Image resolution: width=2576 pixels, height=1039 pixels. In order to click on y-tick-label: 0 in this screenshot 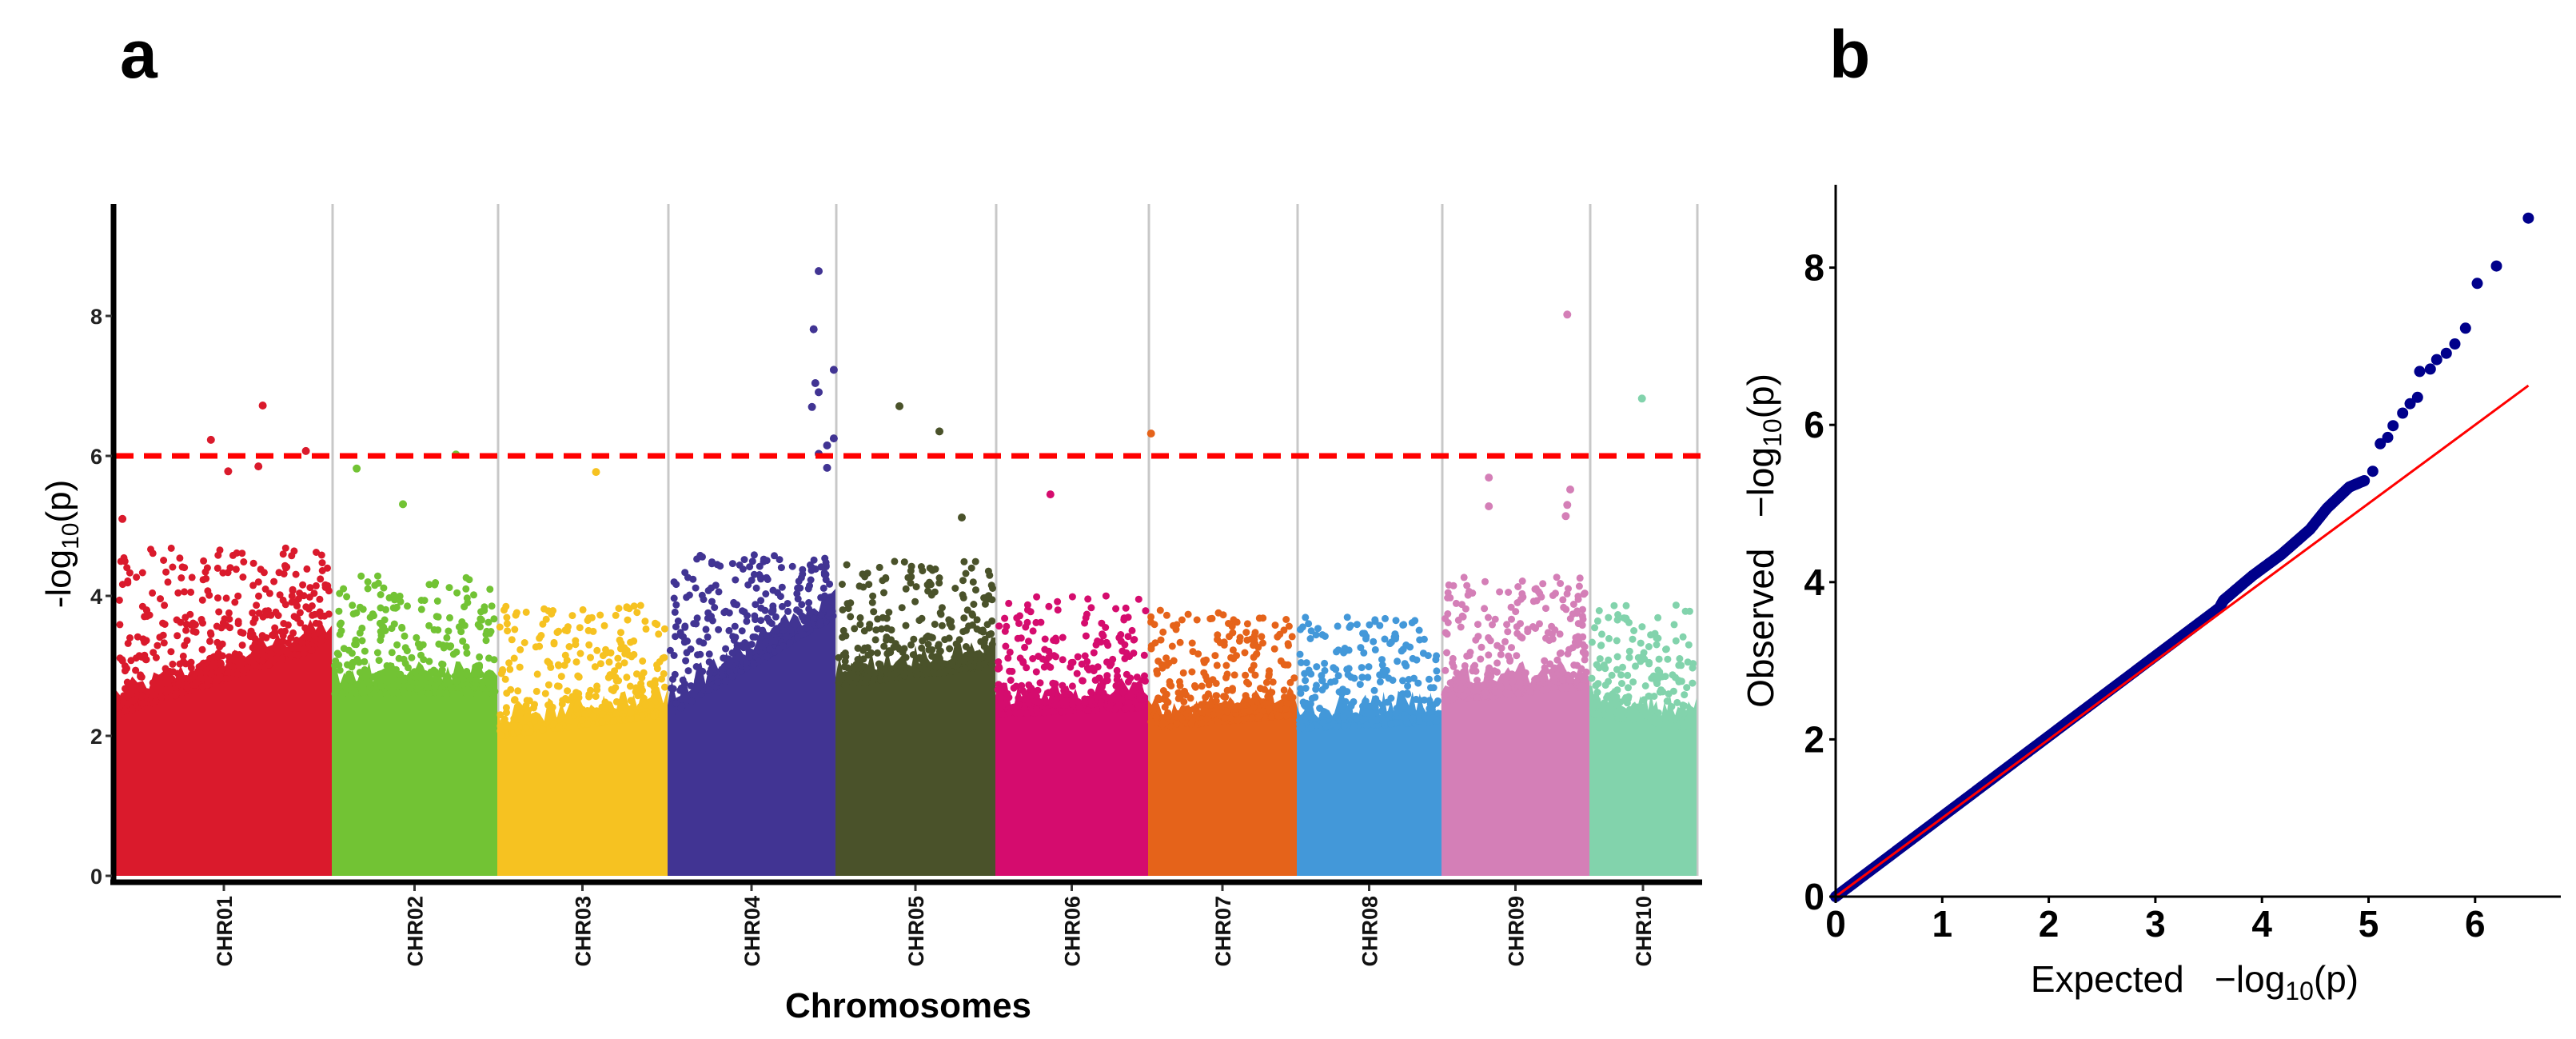, I will do `click(96, 877)`.